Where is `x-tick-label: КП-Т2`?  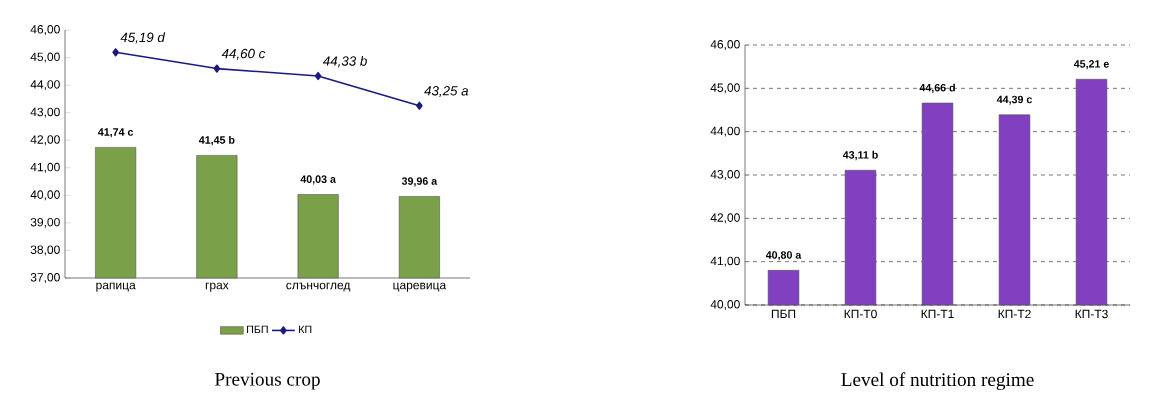
x-tick-label: КП-Т2 is located at coordinates (1014, 314).